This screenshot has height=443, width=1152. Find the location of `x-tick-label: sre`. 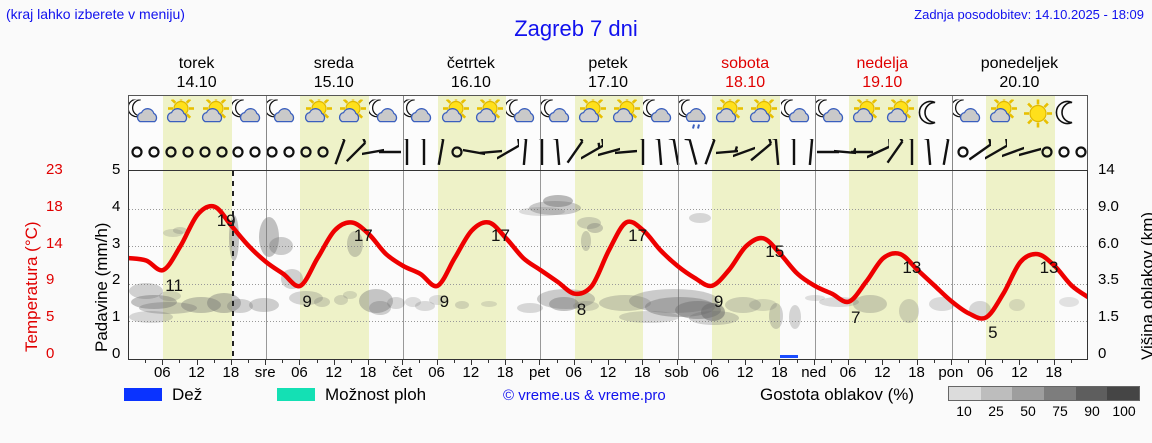

x-tick-label: sre is located at coordinates (265, 372).